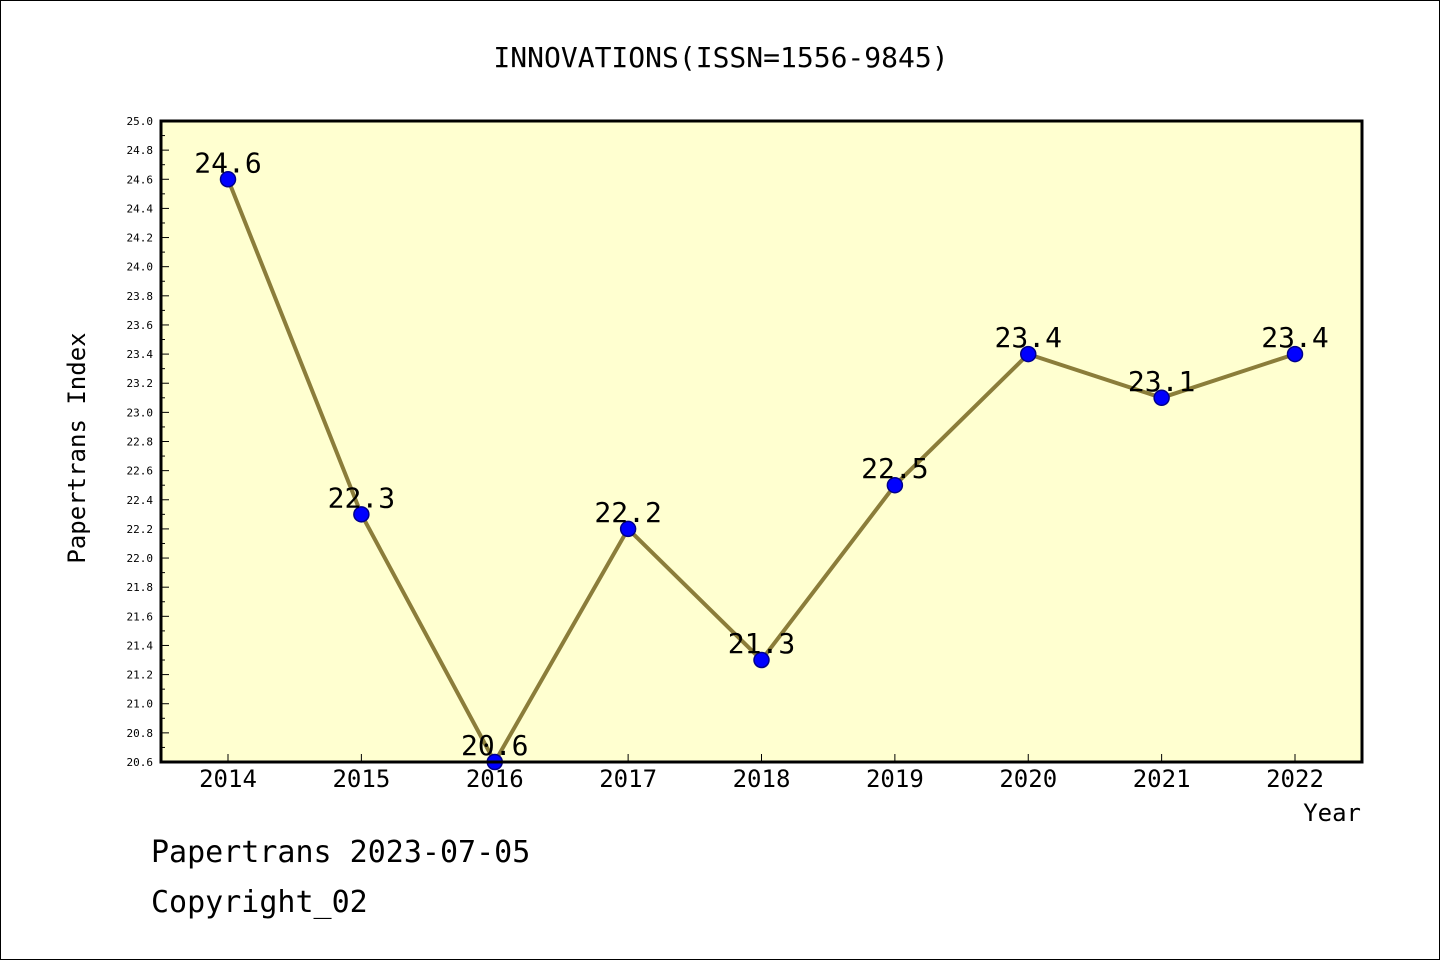  I want to click on y-axis-label: Papertrans Index, so click(77, 447).